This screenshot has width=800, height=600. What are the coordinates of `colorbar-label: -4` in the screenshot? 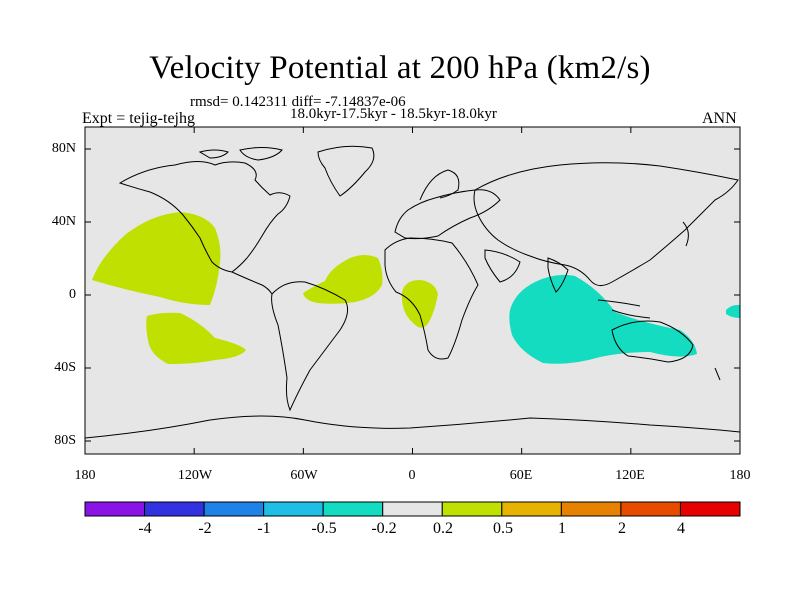 It's located at (145, 528).